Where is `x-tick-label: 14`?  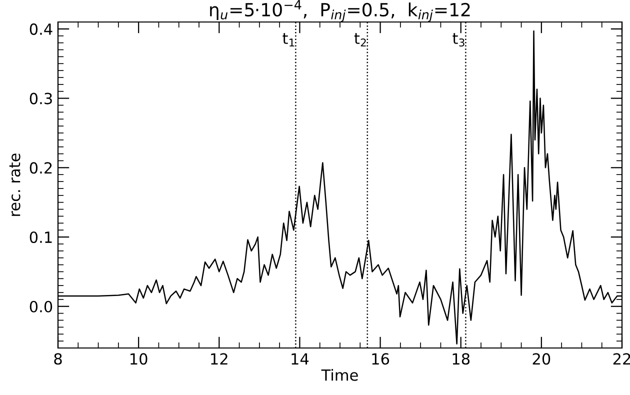 x-tick-label: 14 is located at coordinates (300, 358).